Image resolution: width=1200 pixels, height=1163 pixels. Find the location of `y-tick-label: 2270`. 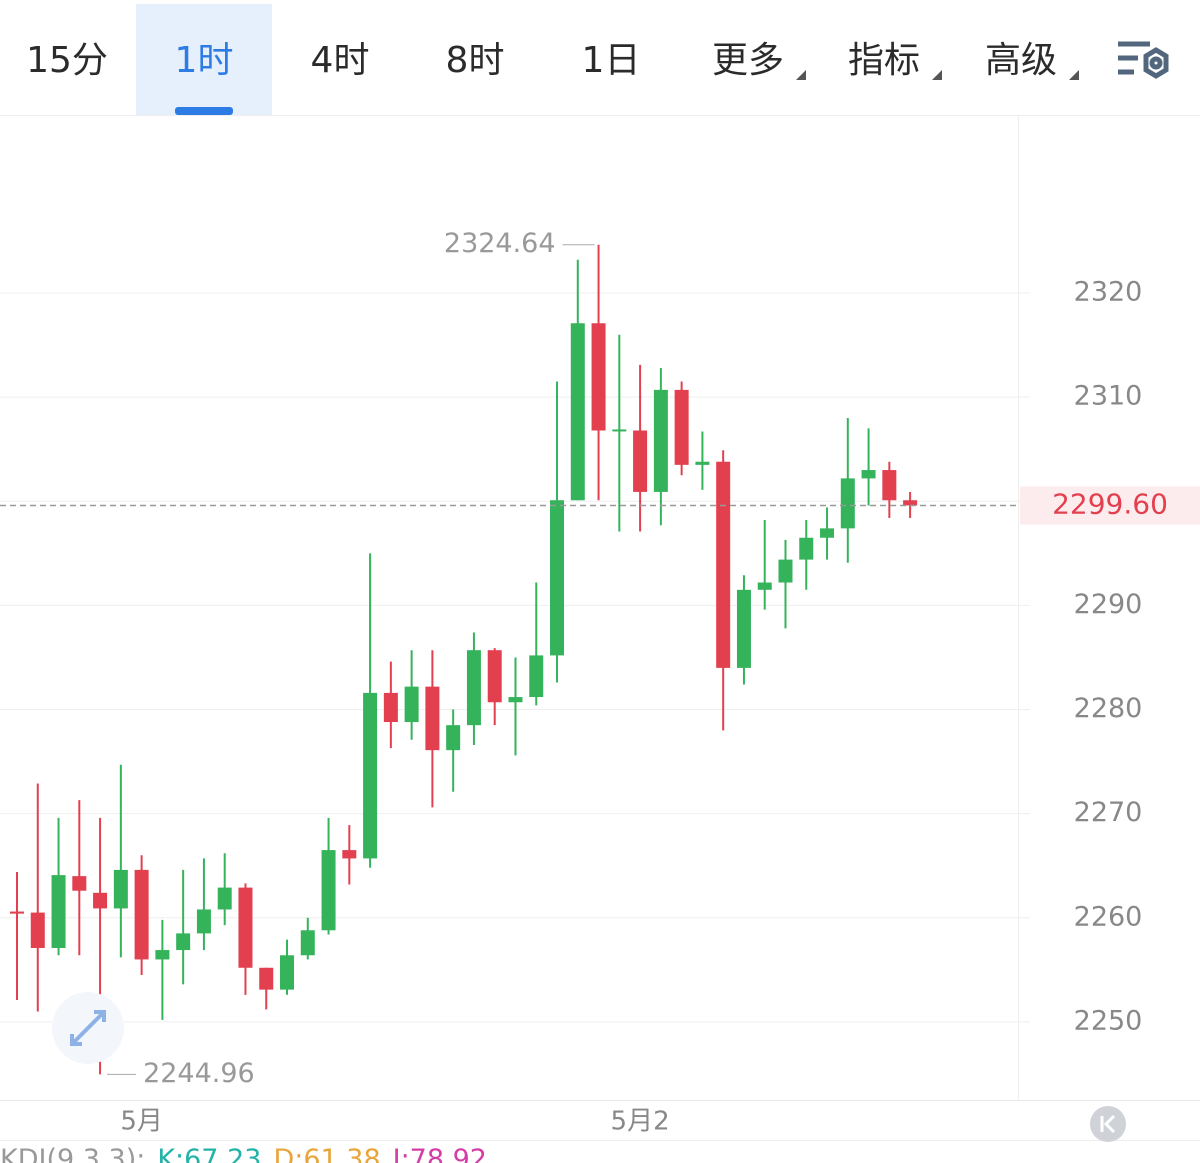

y-tick-label: 2270 is located at coordinates (1108, 812).